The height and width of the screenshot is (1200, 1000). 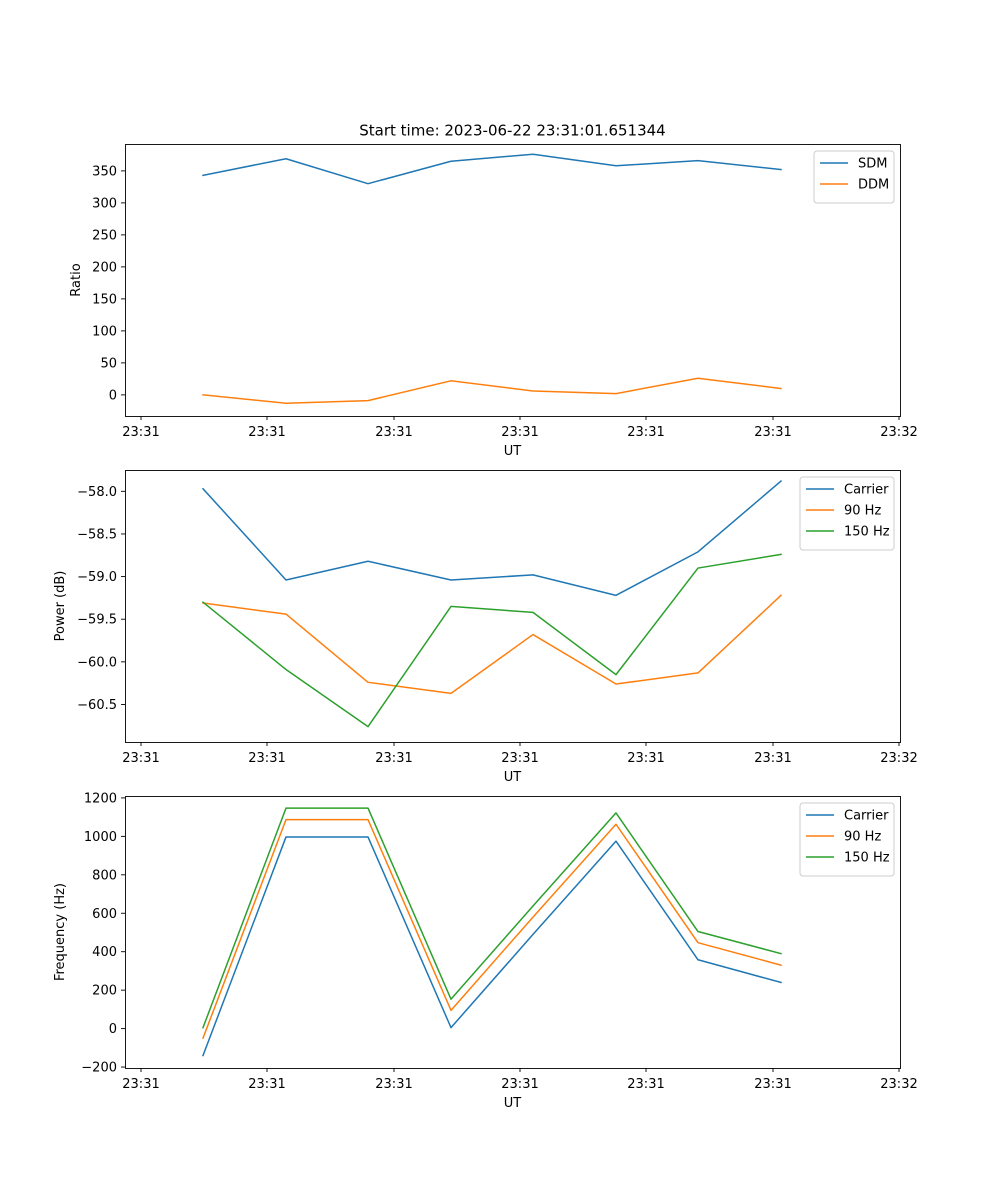 I want to click on y-tick-label: 150, so click(x=104, y=299).